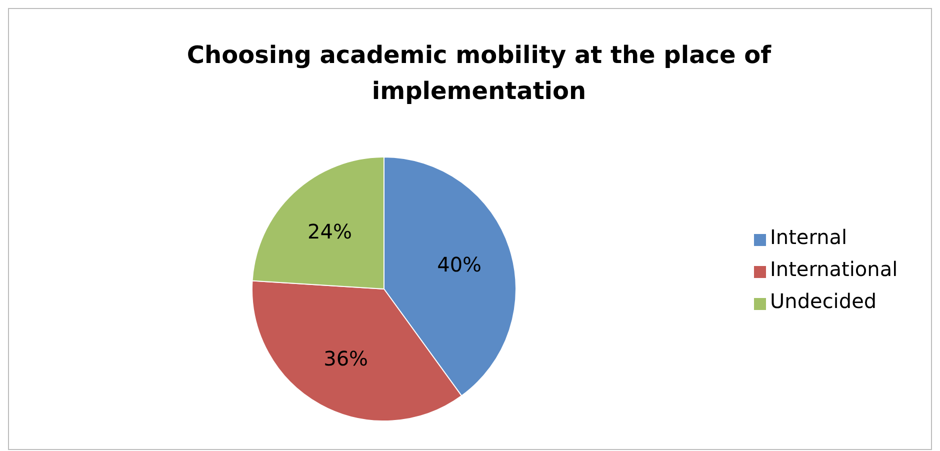  I want to click on data-label: 24%, so click(330, 231).